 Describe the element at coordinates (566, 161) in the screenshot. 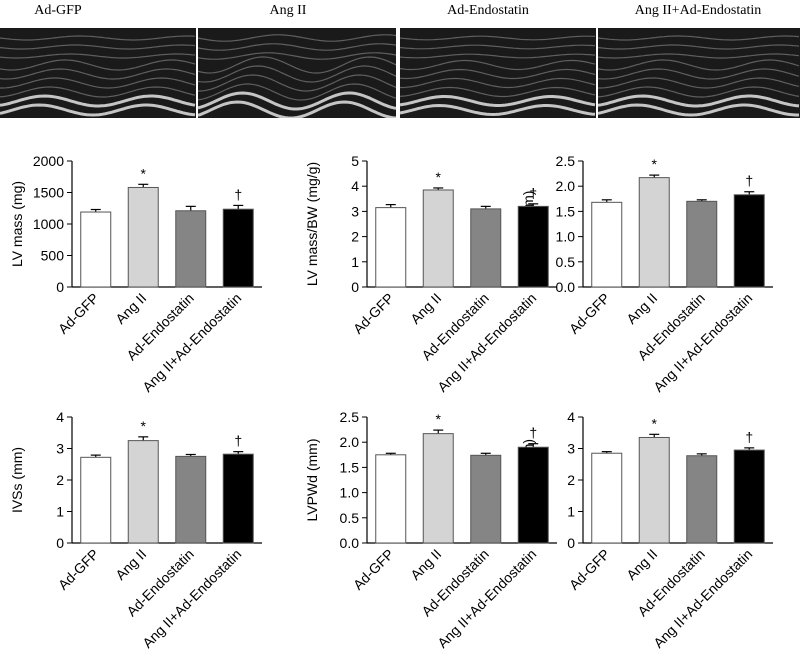

I see `y-tick-label: 2.5` at that location.